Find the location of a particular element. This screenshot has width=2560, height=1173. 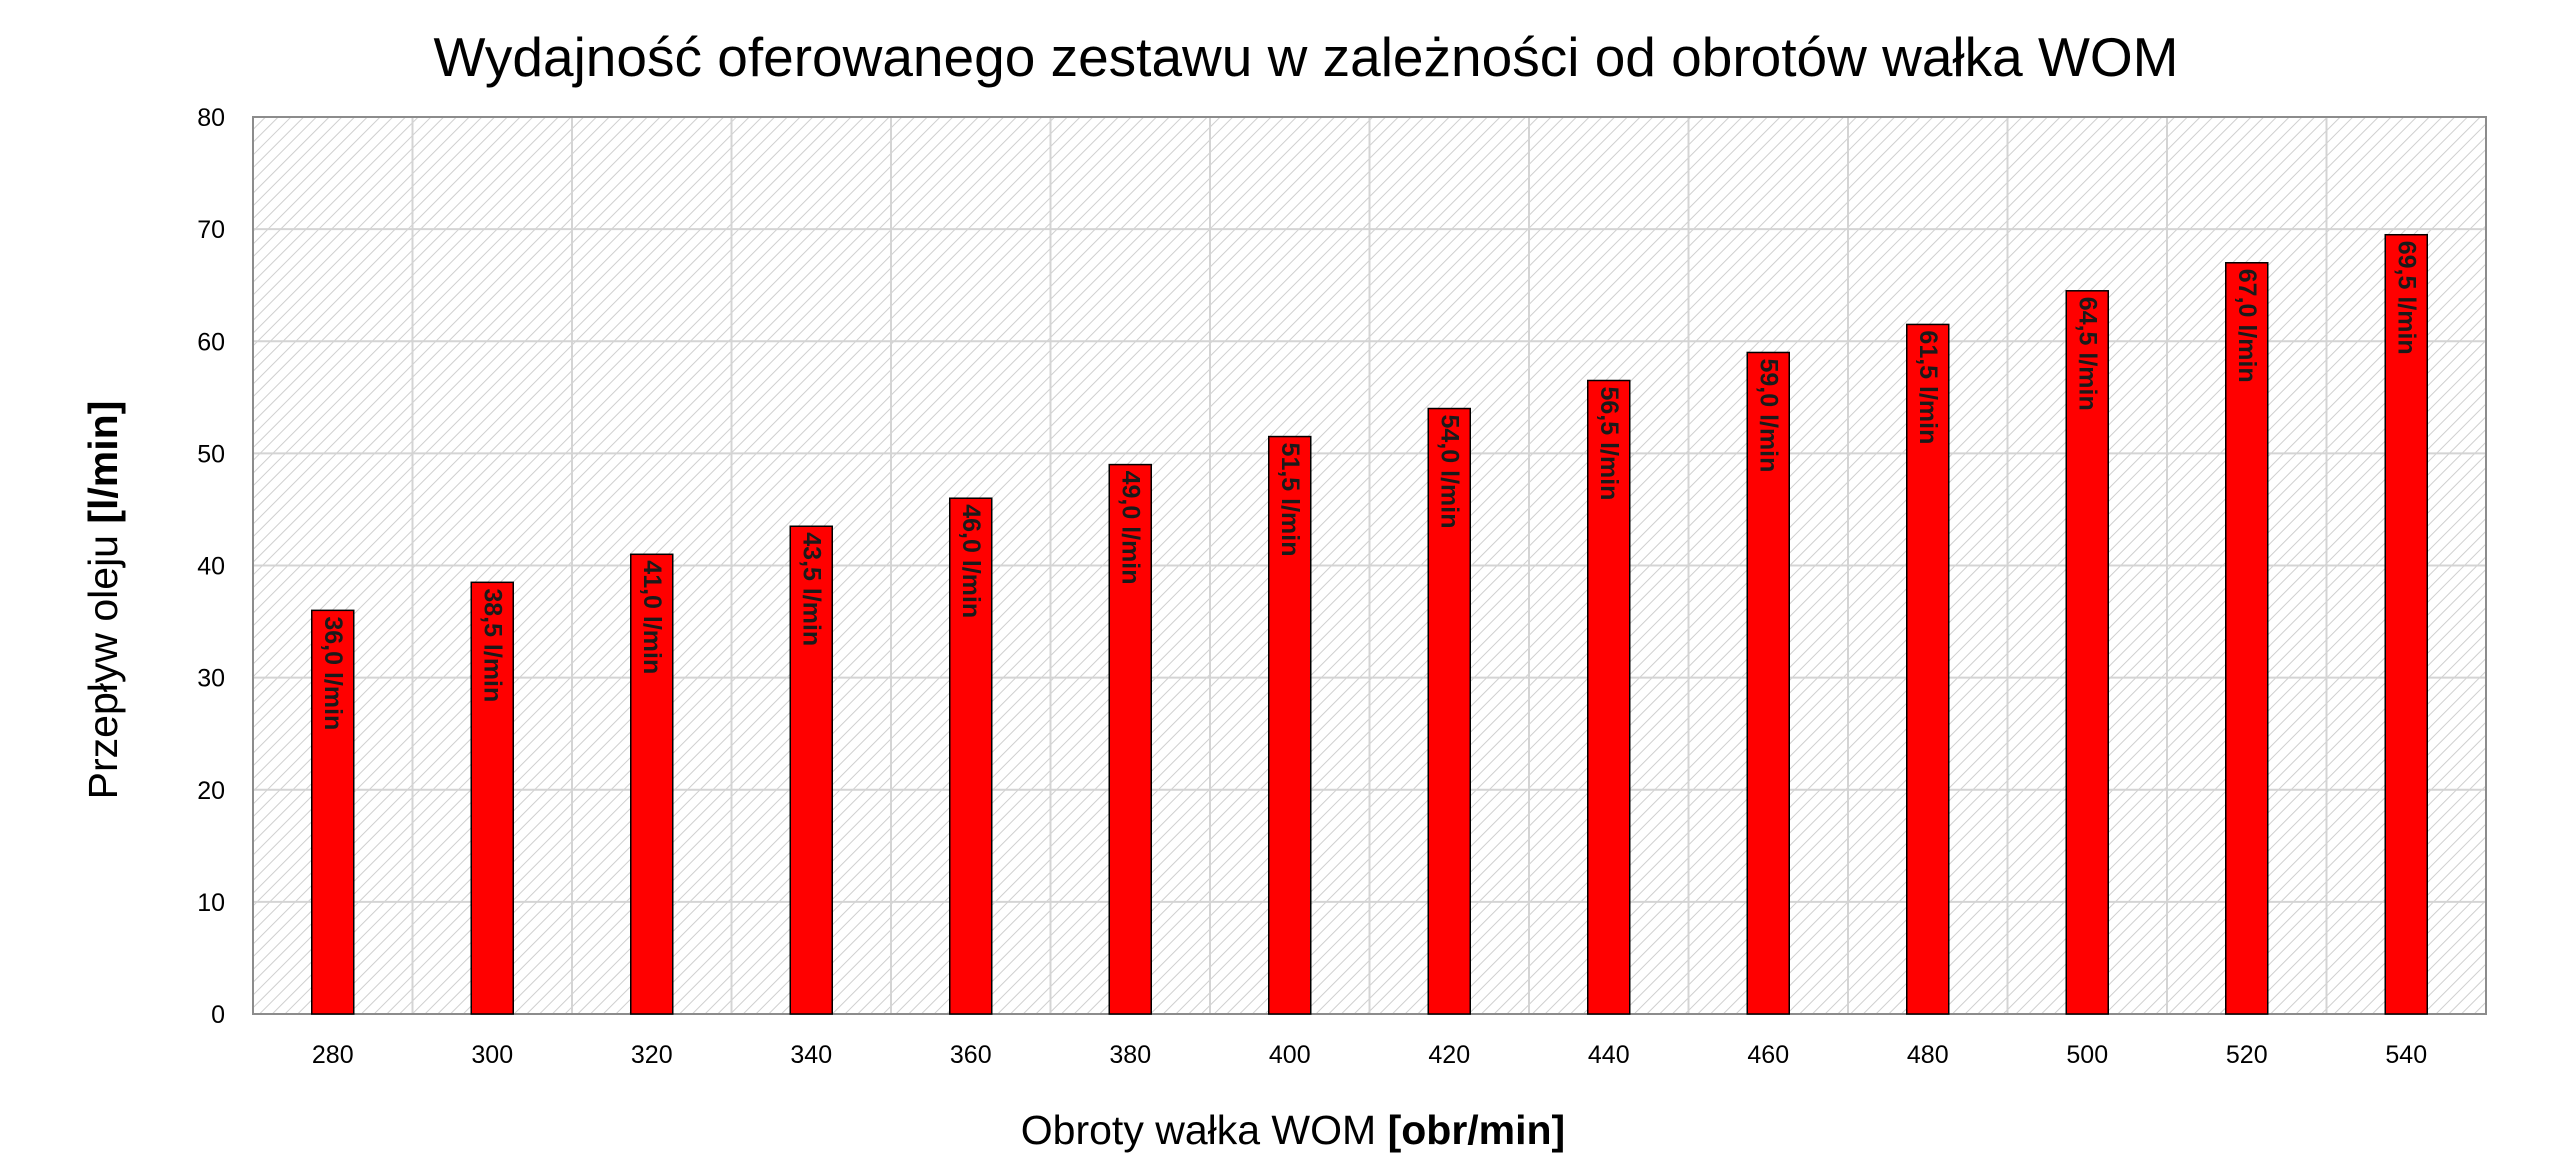

y-tick-label: 10 is located at coordinates (211, 903).